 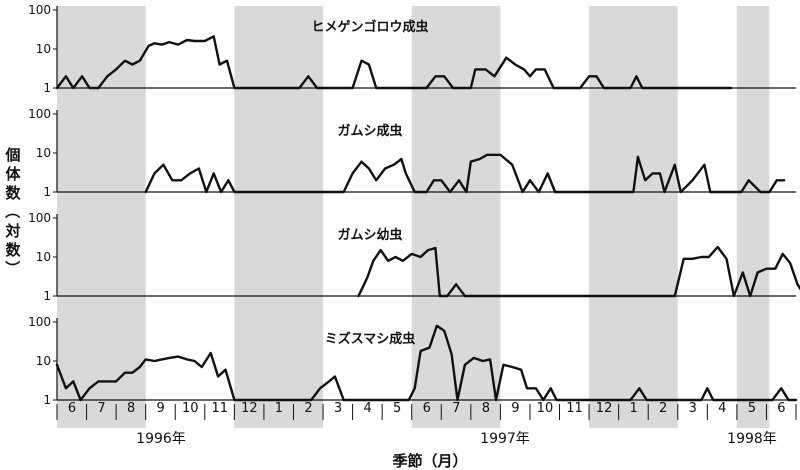 I want to click on y-axis-label-char: 対, so click(x=12, y=231).